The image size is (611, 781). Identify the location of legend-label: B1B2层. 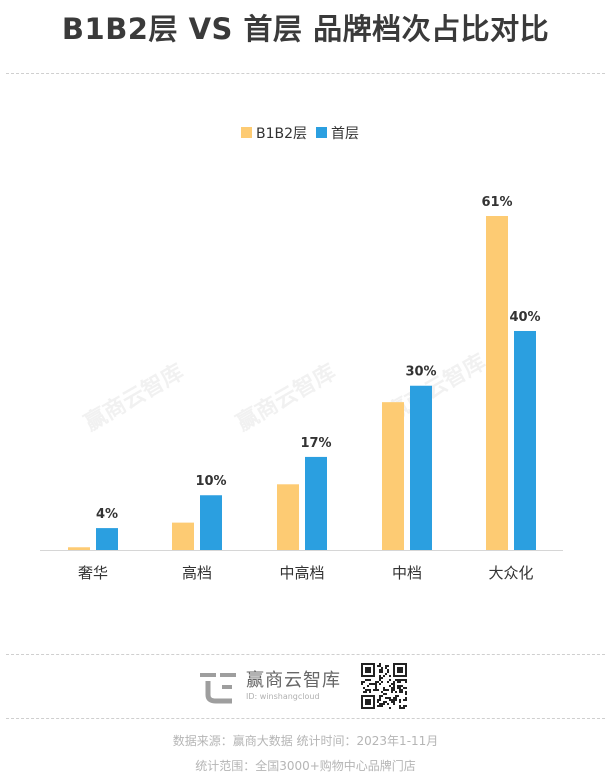
(281, 134).